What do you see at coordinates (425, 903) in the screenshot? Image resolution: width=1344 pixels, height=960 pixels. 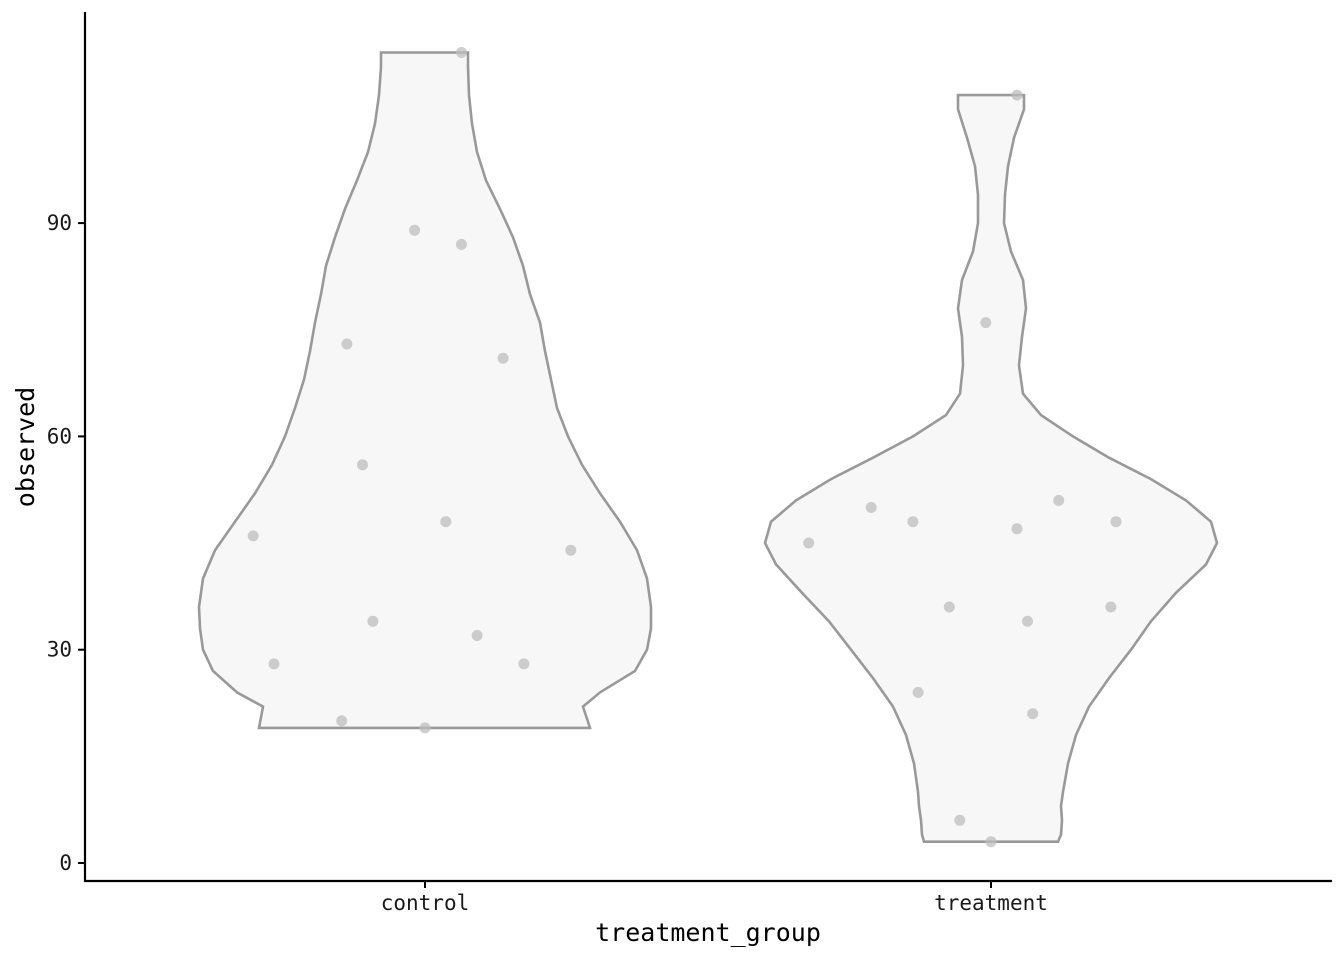 I see `x-tick-label-control: control` at bounding box center [425, 903].